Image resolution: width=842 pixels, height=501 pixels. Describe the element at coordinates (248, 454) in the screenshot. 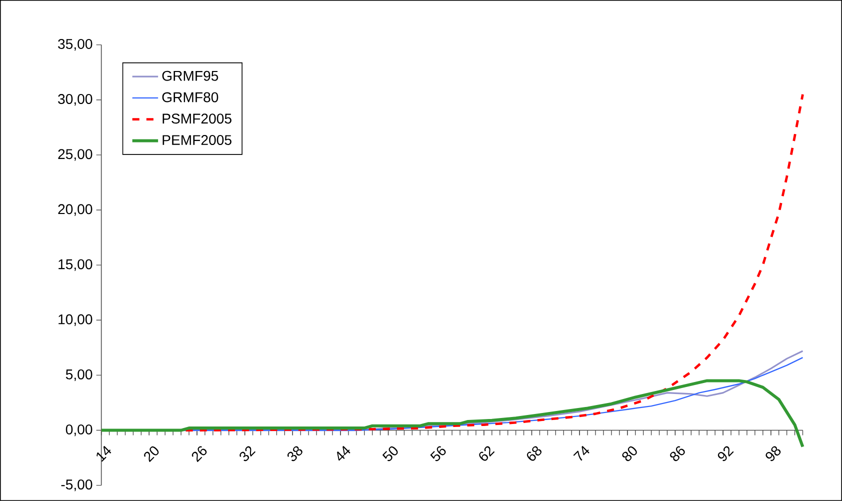

I see `x-tick-label: 32` at that location.